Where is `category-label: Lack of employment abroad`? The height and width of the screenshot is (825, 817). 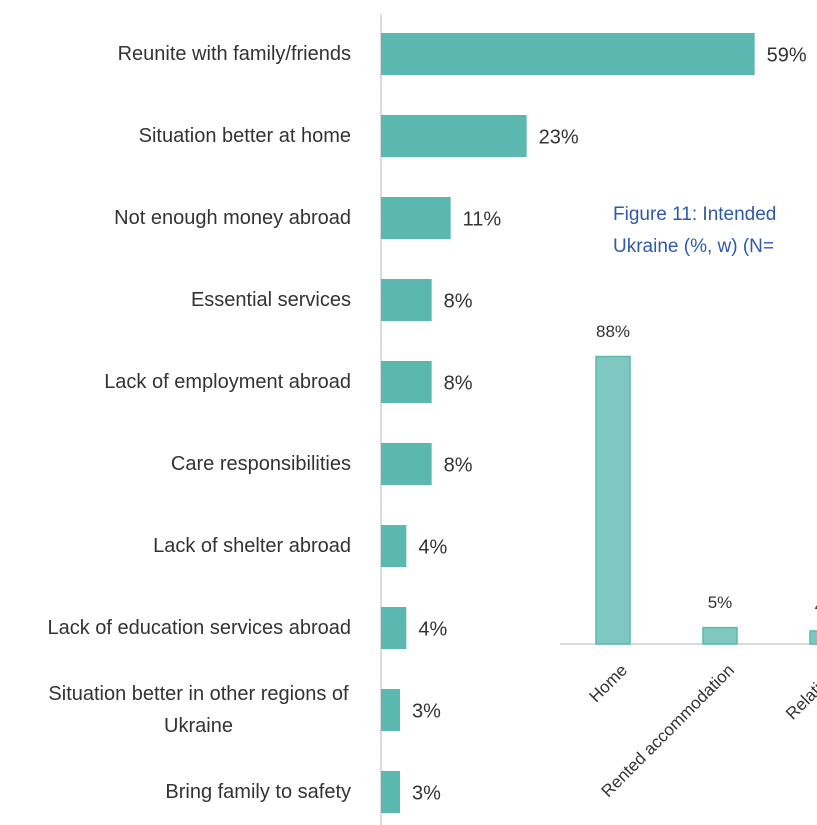 category-label: Lack of employment abroad is located at coordinates (175, 382).